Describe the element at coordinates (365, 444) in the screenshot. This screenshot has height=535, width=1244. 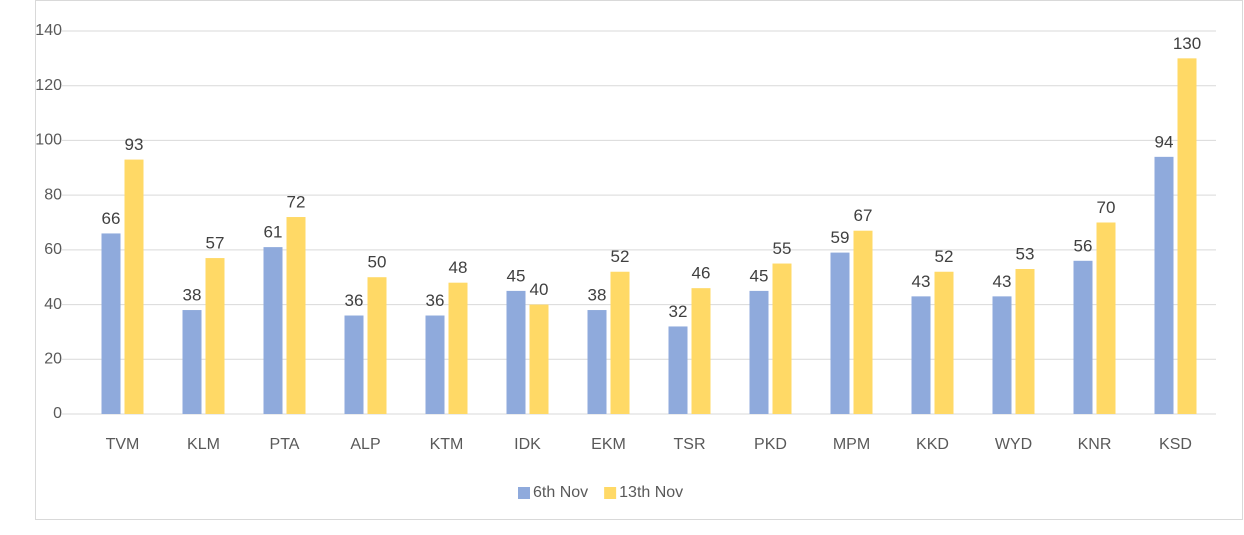
I see `x-tick-label: ALP` at that location.